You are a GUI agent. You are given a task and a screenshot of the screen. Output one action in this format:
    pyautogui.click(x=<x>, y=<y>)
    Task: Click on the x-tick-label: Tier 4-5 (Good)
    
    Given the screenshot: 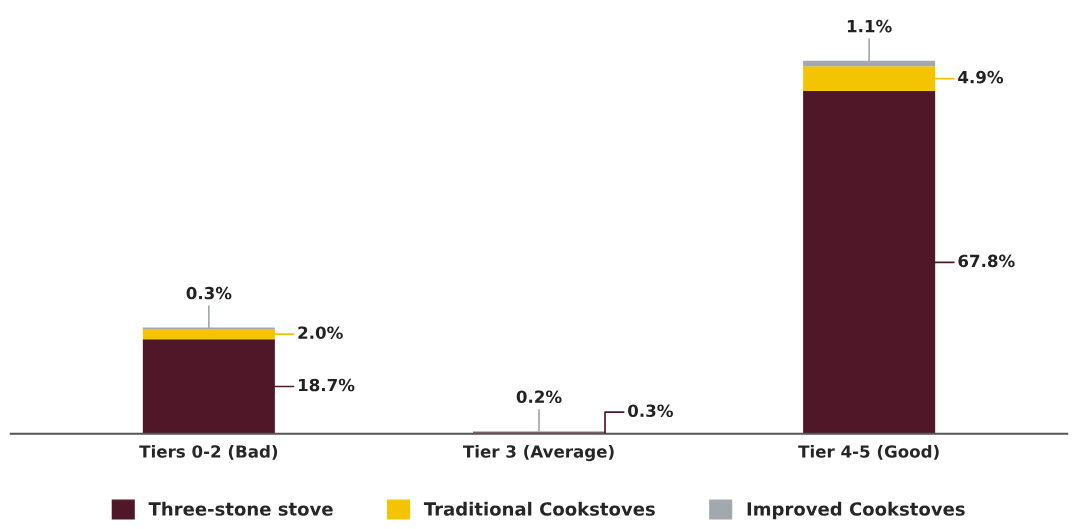 What is the action you would take?
    pyautogui.click(x=868, y=452)
    